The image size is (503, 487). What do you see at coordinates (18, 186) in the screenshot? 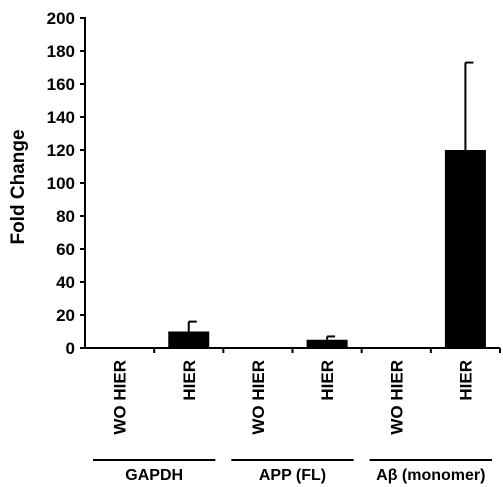
I see `y-axis-label: Fold Change` at bounding box center [18, 186].